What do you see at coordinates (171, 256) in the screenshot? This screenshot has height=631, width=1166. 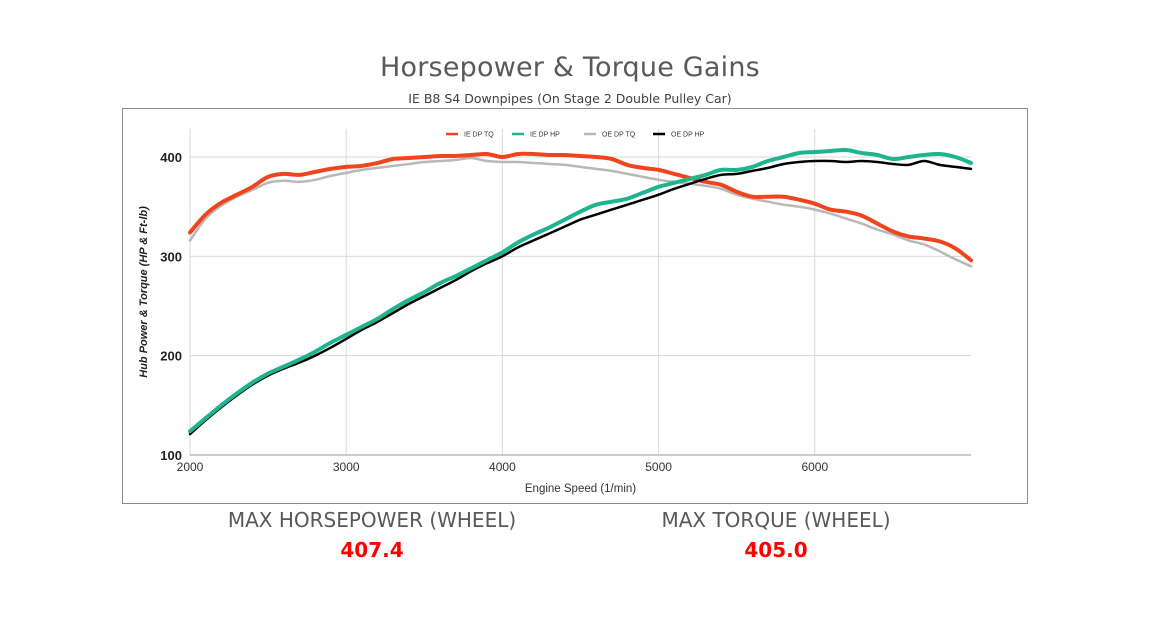 I see `y-tick-label: 300` at bounding box center [171, 256].